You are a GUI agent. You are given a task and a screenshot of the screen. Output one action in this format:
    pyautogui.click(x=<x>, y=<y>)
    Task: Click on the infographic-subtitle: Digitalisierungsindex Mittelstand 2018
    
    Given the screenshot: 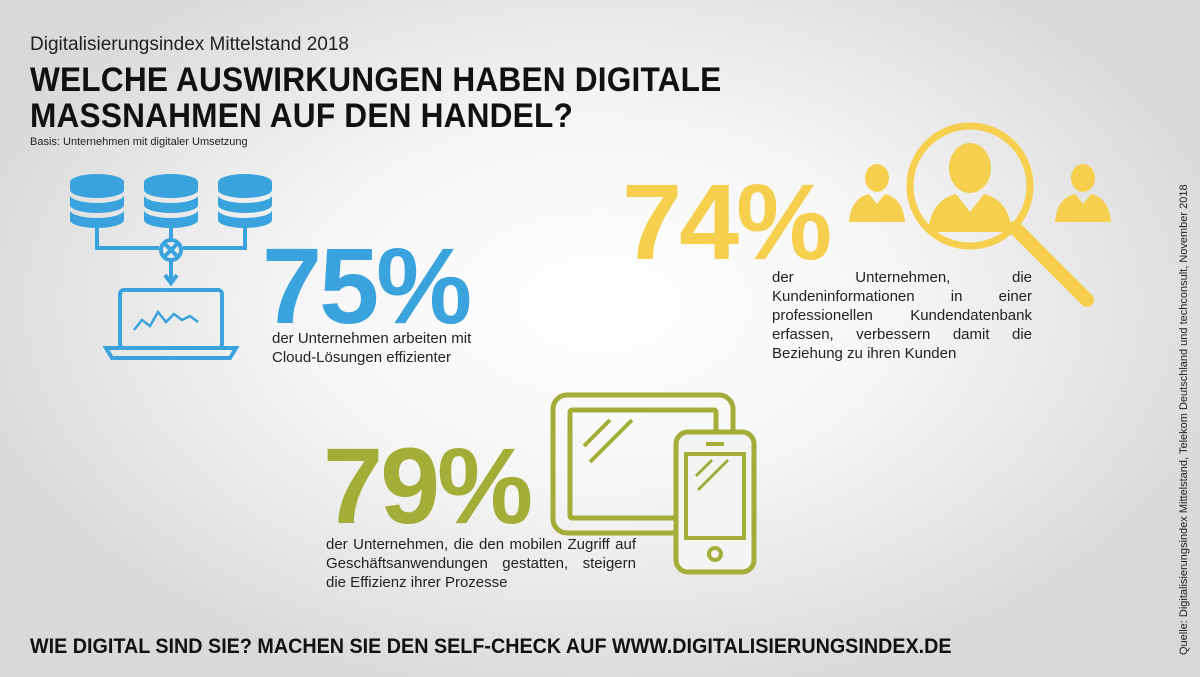 What is the action you would take?
    pyautogui.click(x=189, y=44)
    